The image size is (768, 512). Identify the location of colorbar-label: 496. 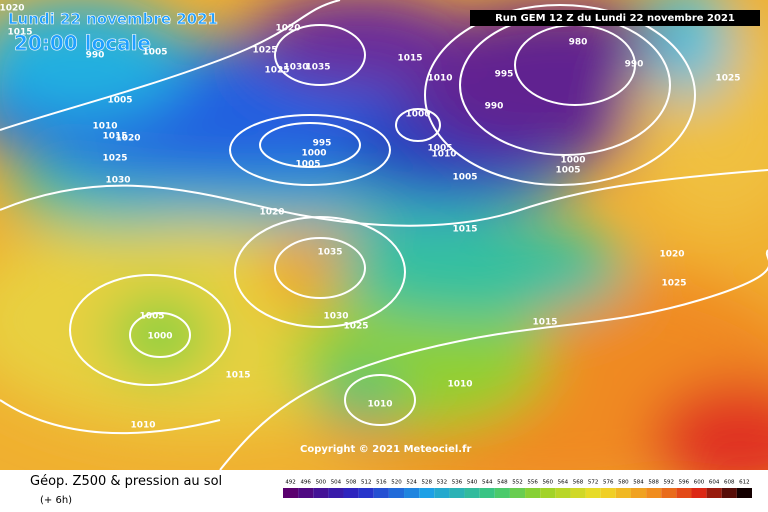
(305, 483).